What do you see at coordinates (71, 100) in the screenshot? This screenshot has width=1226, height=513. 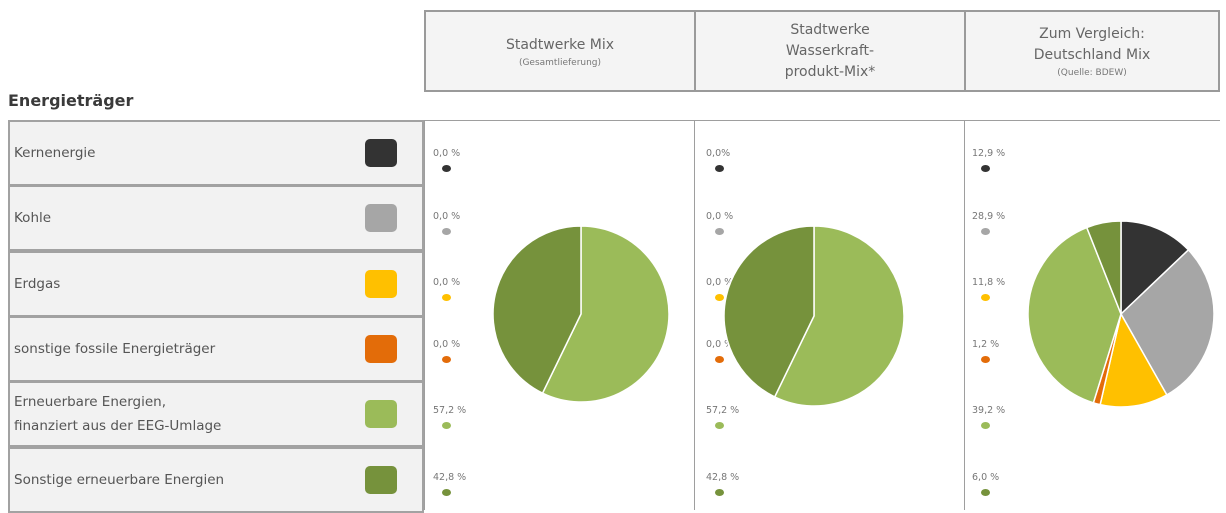 I see `section-title: Energieträger` at bounding box center [71, 100].